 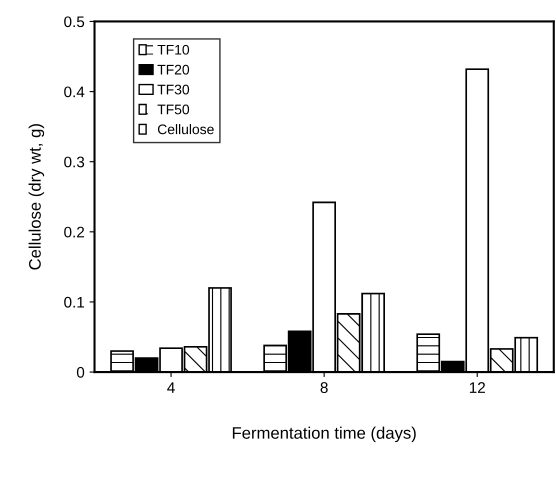 I want to click on x-tick-label: 12, so click(x=477, y=387).